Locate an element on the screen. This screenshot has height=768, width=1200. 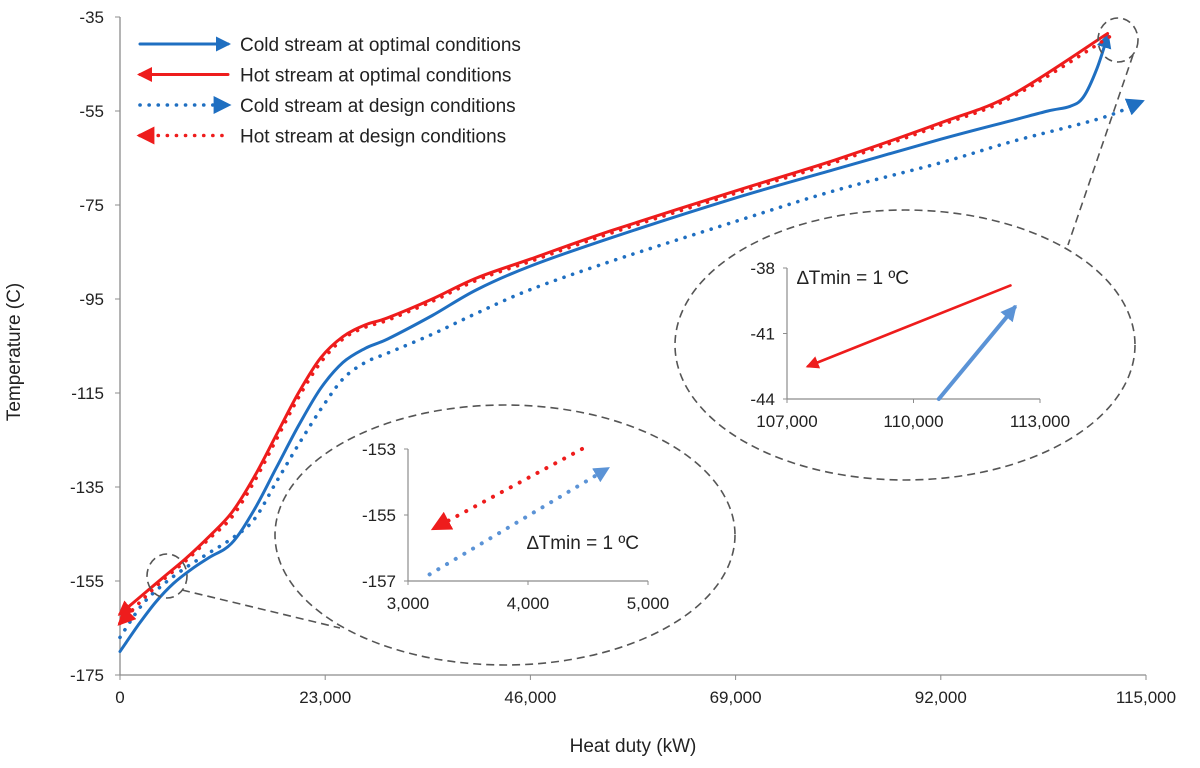
legend-label: Hot stream at design conditions is located at coordinates (373, 137).